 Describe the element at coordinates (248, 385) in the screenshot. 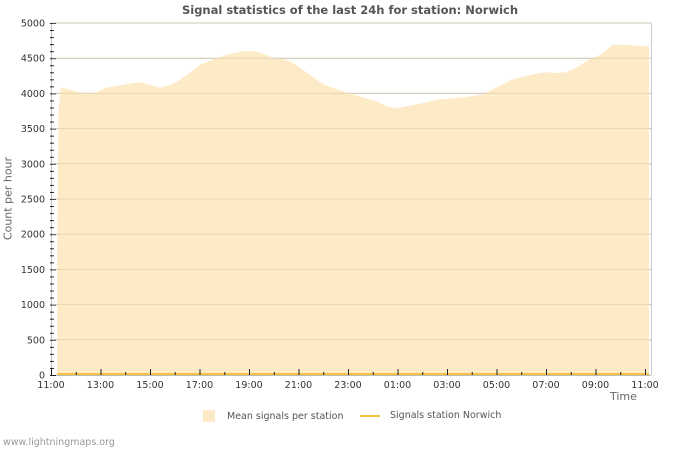

I see `svg-text: 19:00` at that location.